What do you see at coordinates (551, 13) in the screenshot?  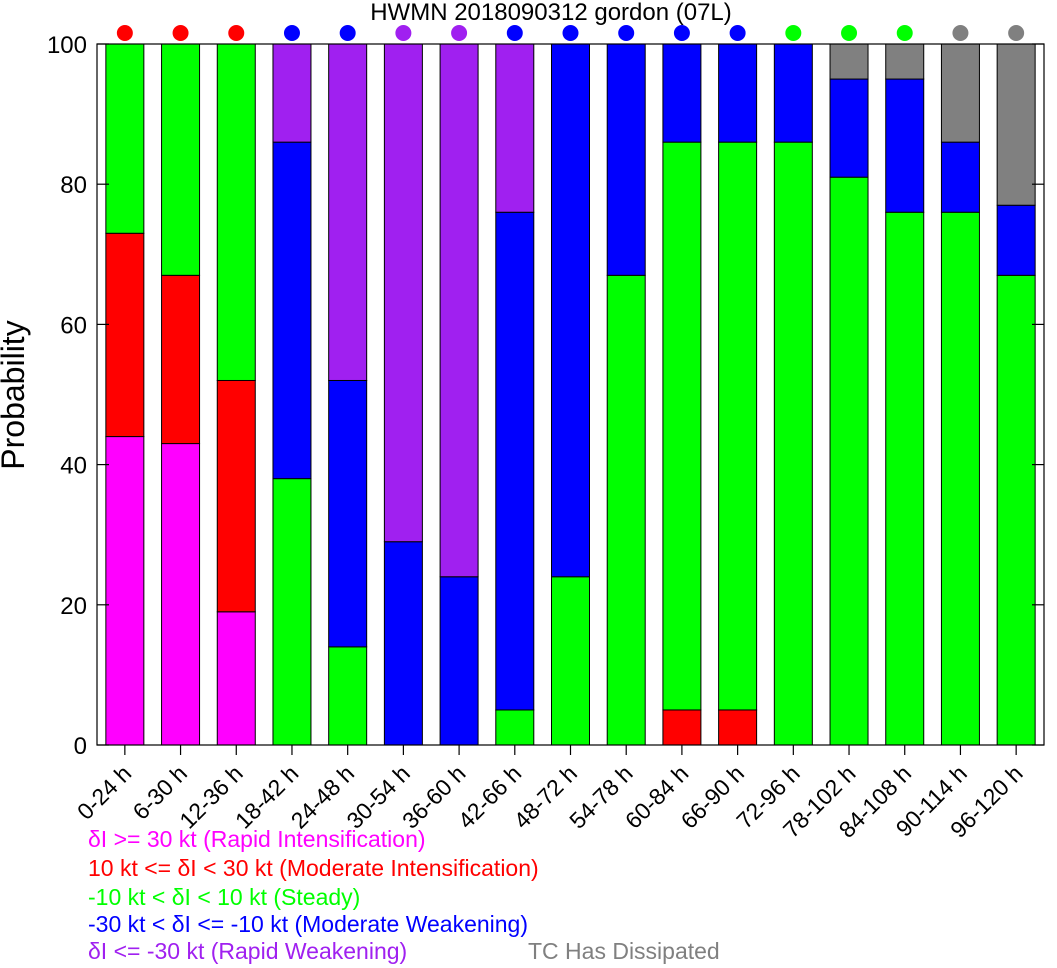 I see `chart-title: HWMN 2018090312 gordon (07L)` at bounding box center [551, 13].